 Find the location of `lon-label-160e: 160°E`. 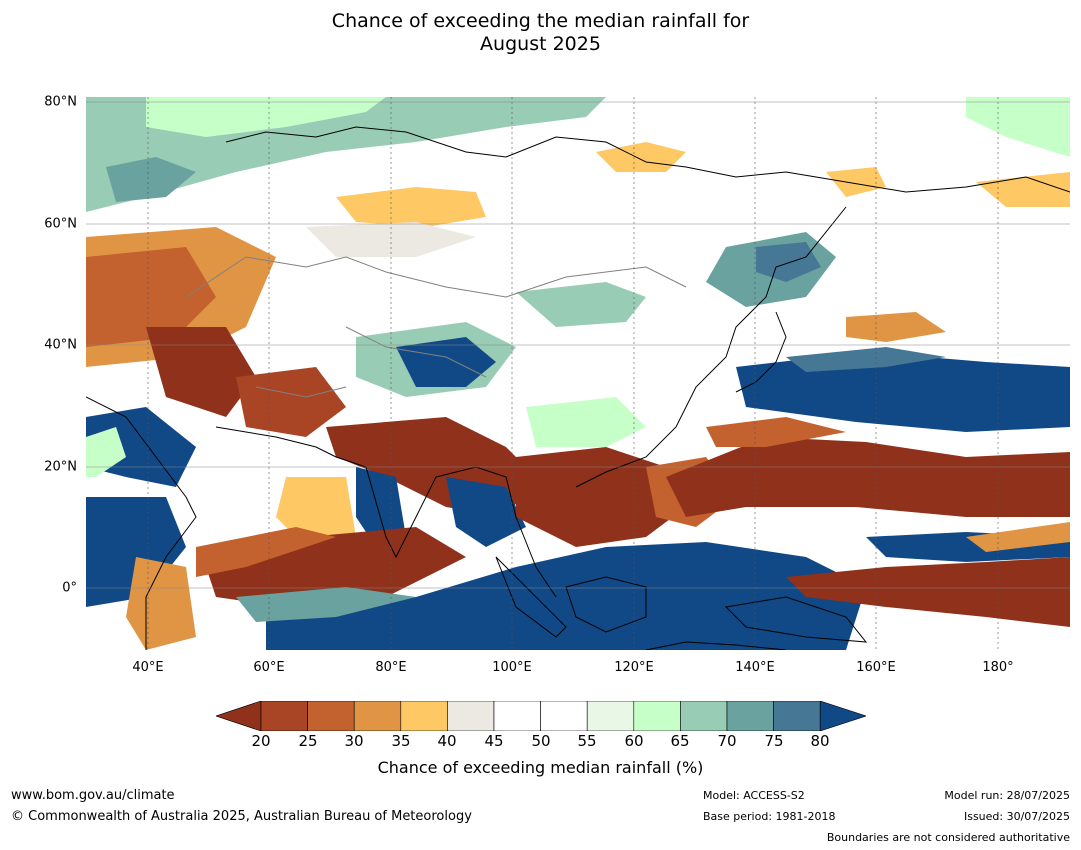

lon-label-160e: 160°E is located at coordinates (876, 667).